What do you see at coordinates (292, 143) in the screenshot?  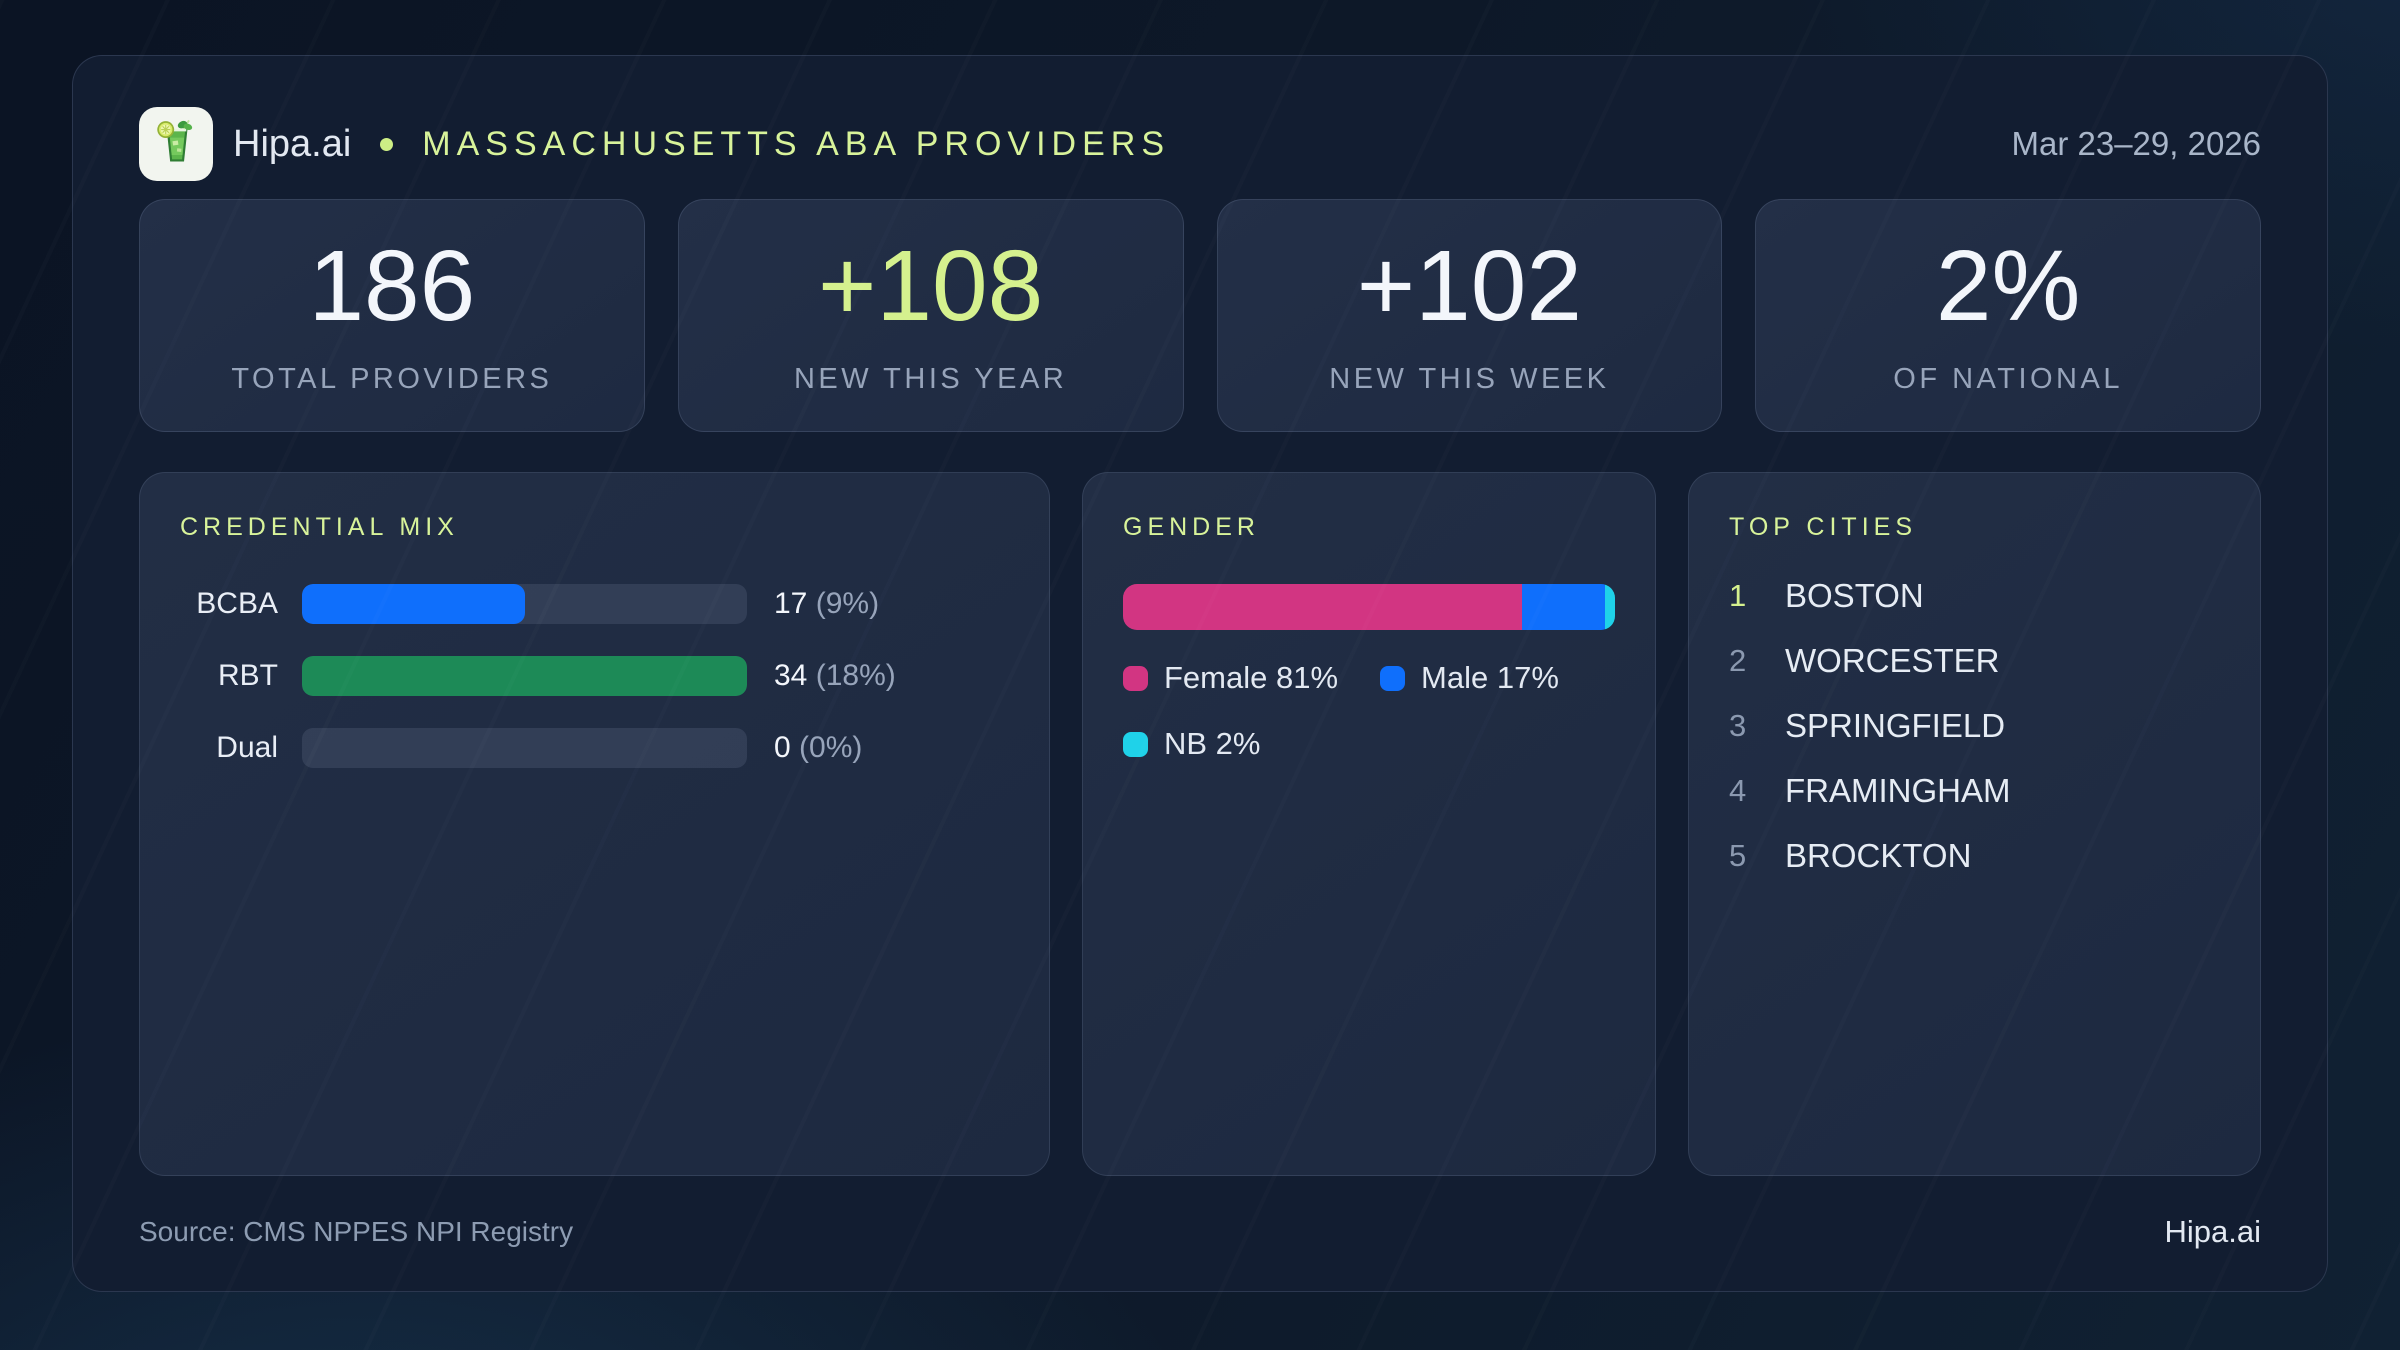 I see `brand-name: Hipa.ai` at bounding box center [292, 143].